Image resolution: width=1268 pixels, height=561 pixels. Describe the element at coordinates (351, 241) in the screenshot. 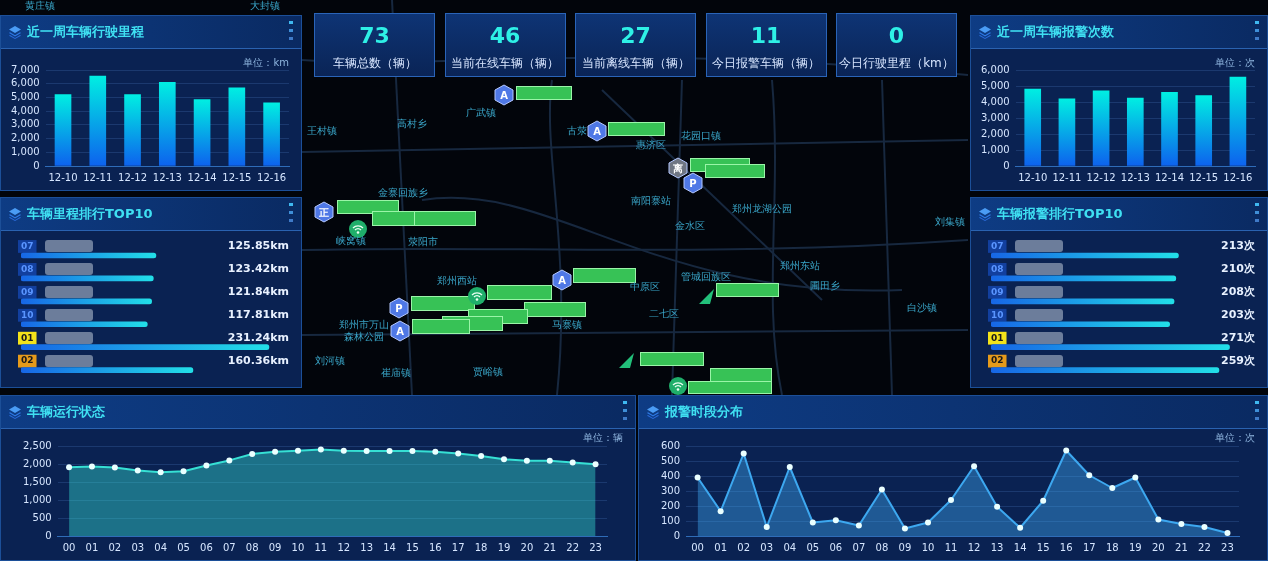

I see `text: 峡窝镇` at that location.